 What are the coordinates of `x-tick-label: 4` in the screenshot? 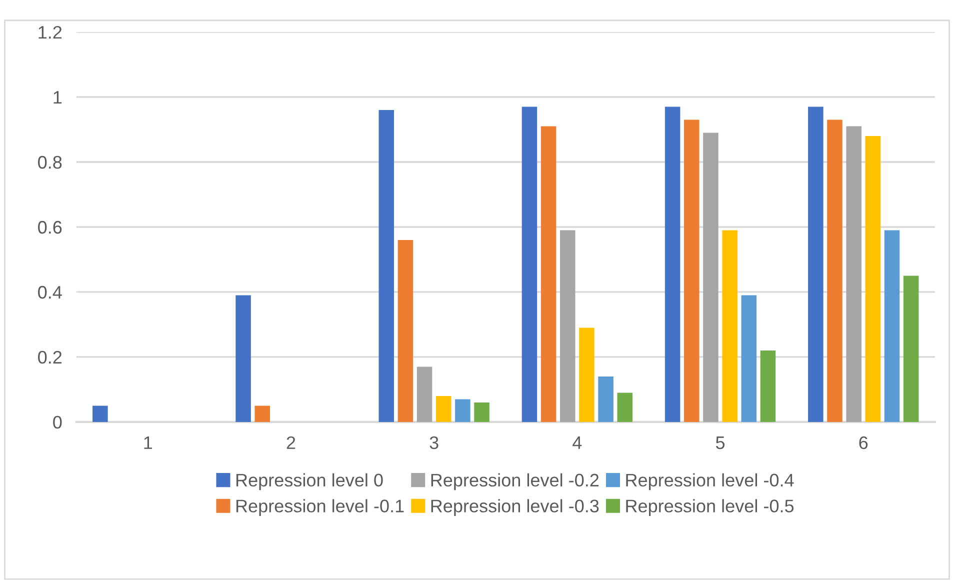 It's located at (577, 442).